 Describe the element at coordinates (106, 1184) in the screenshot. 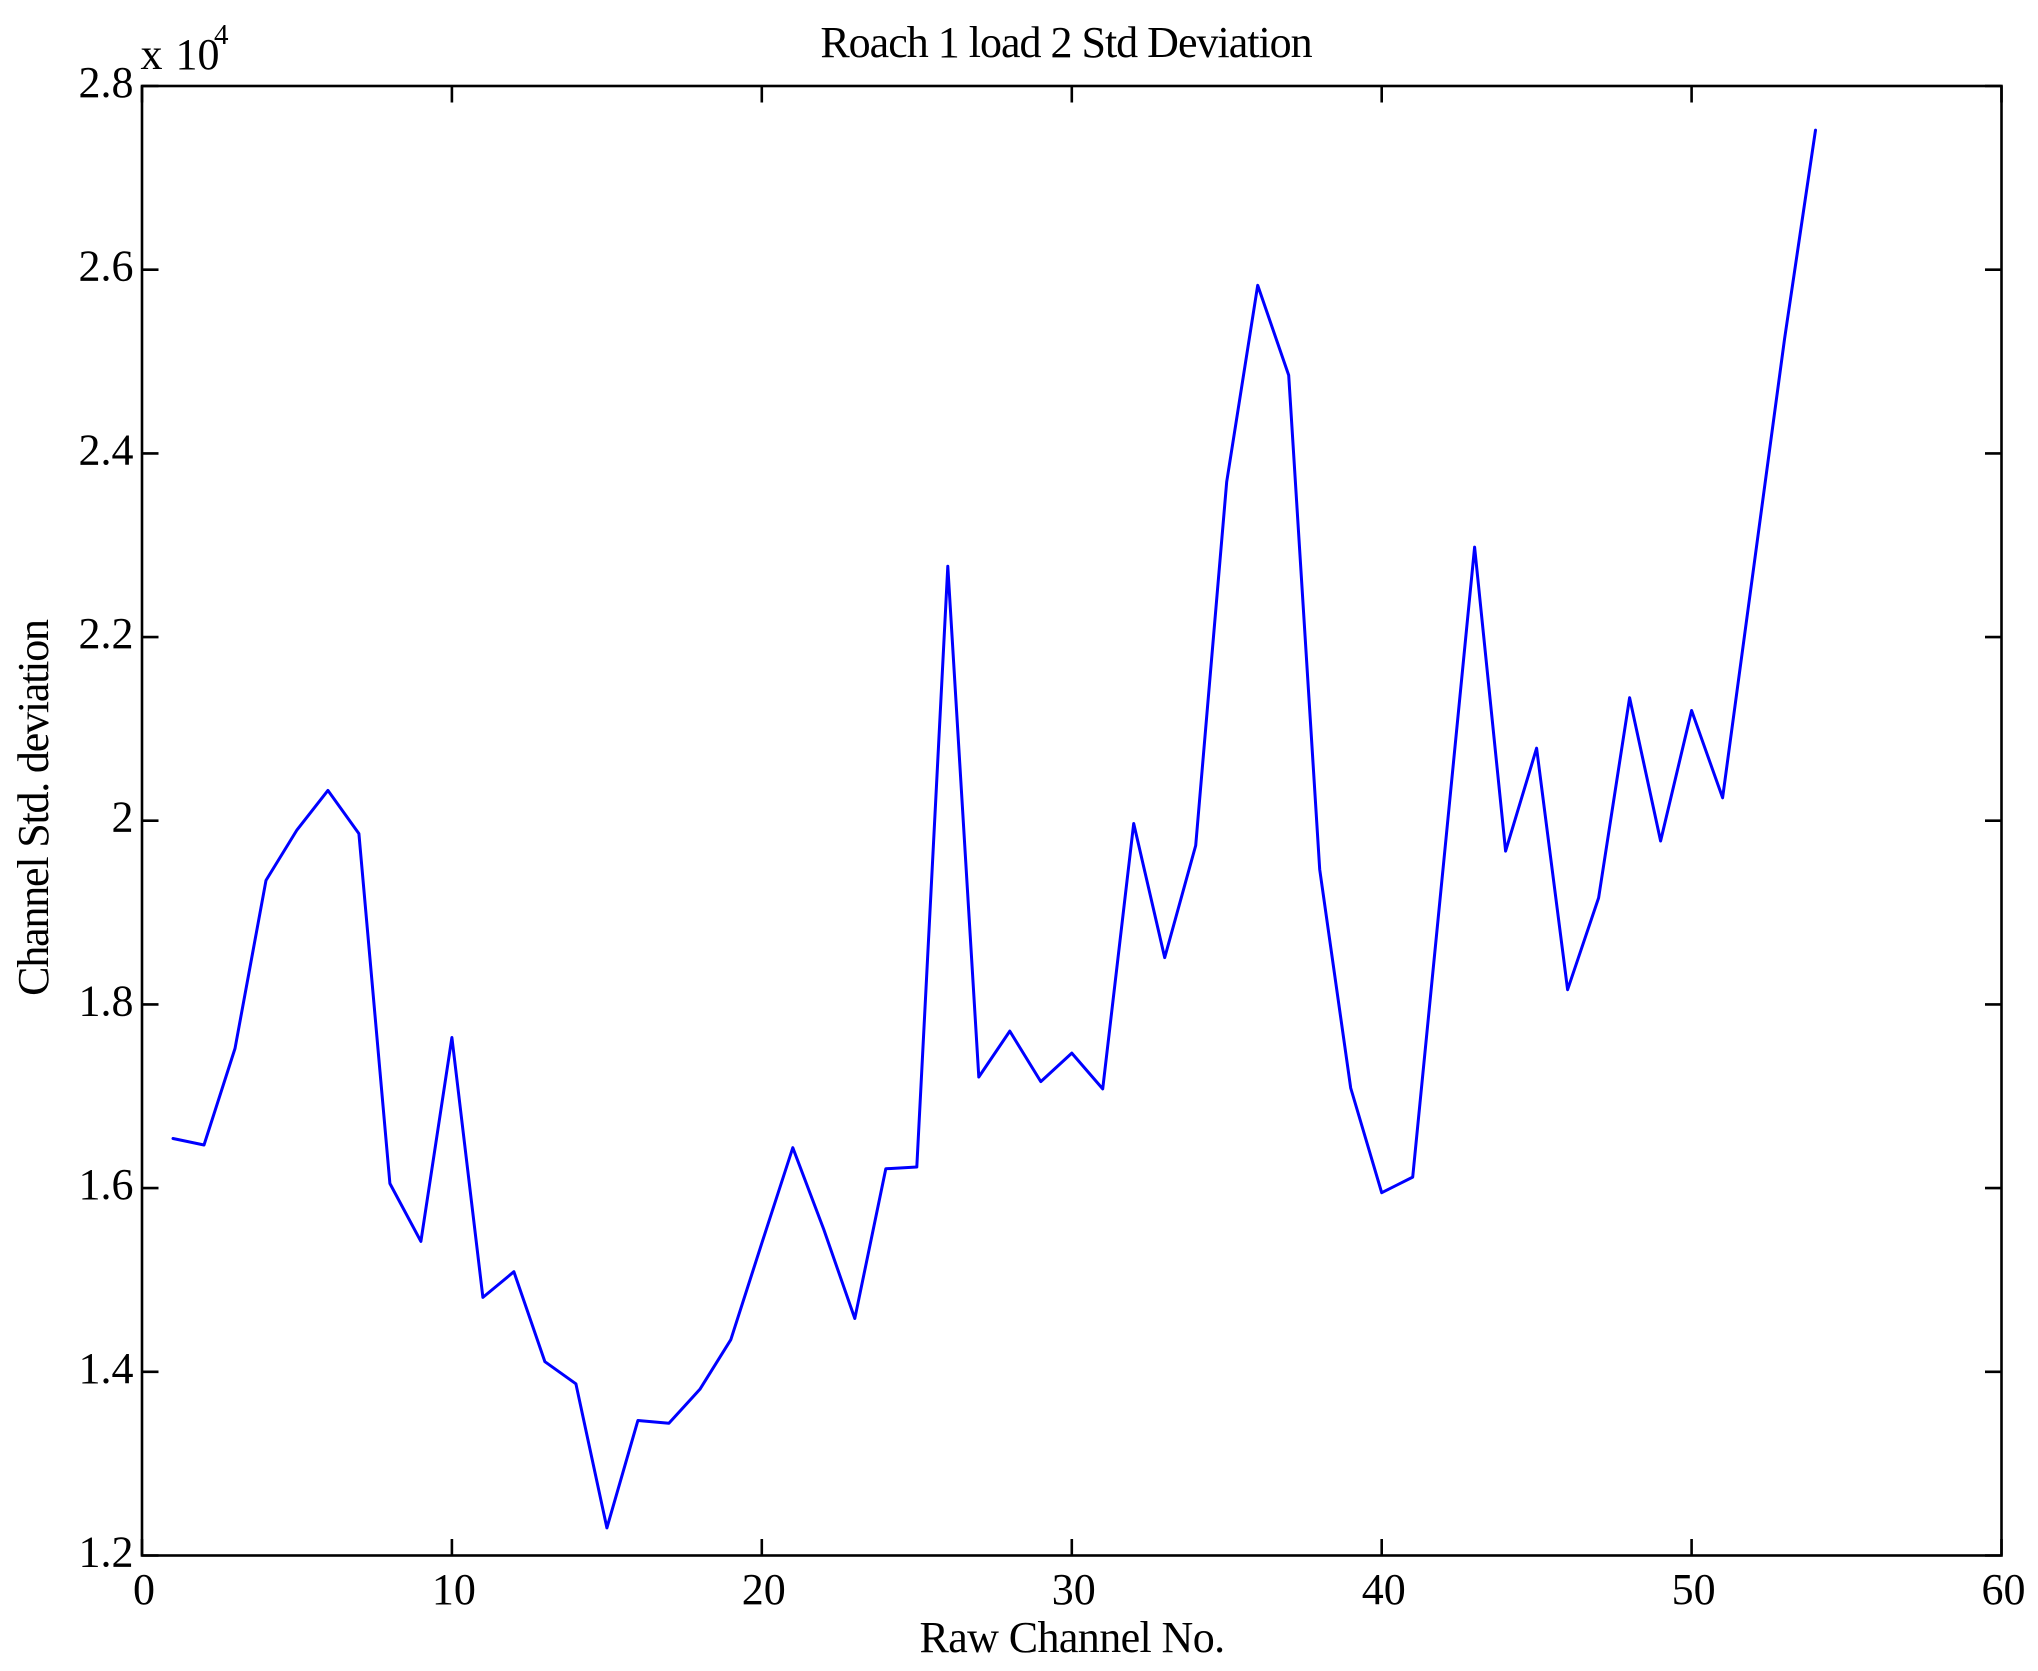

I see `svg-text: 1.6` at that location.